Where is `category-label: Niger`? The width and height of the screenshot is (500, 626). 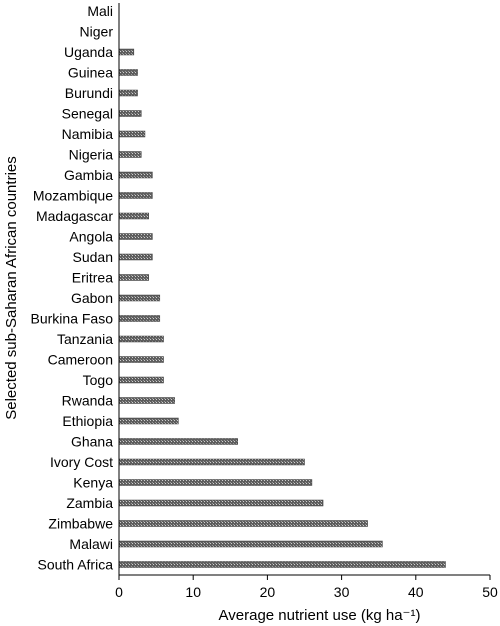
category-label: Niger is located at coordinates (97, 32).